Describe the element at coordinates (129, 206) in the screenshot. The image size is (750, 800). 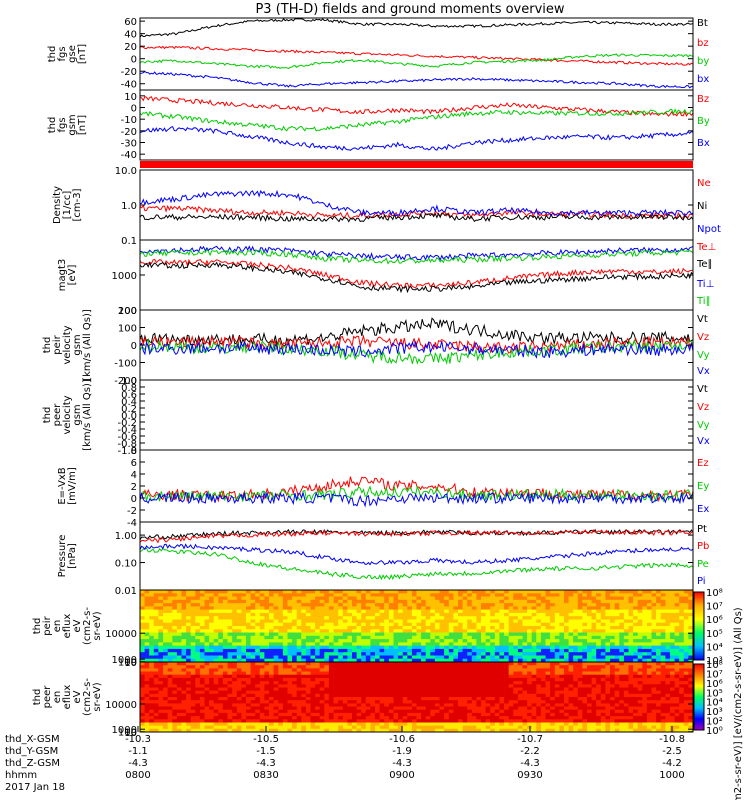
I see `y-tick-label: 1.0` at that location.